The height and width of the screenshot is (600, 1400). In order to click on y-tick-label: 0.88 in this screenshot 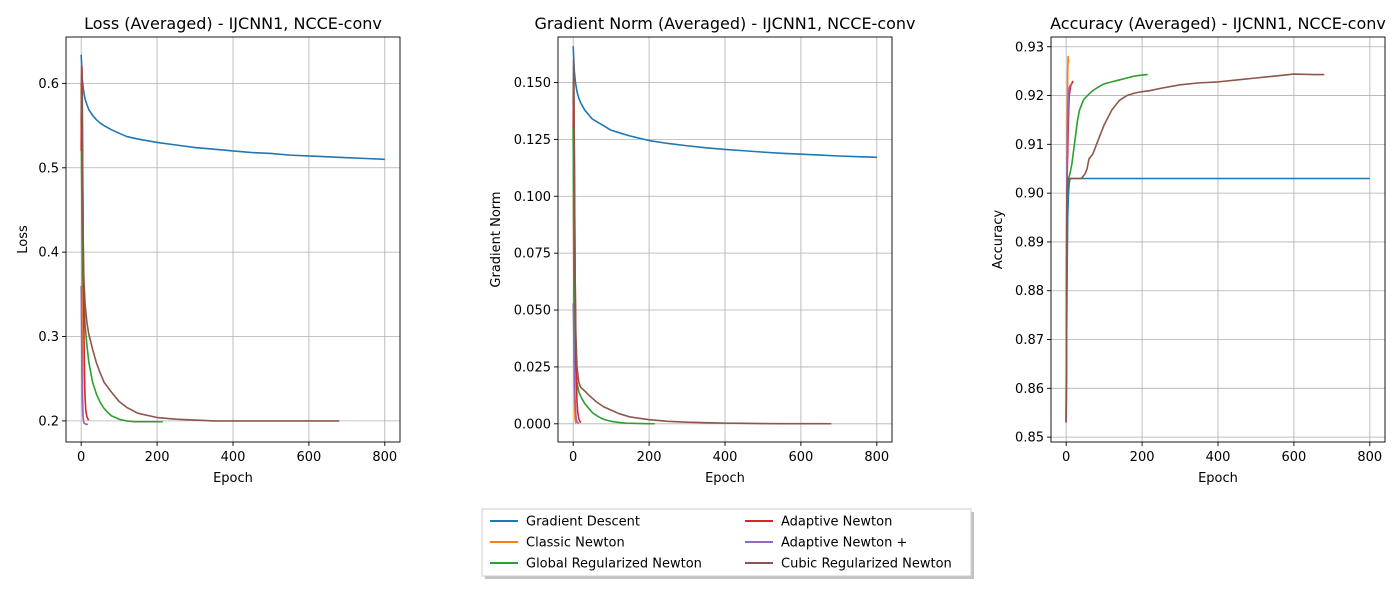, I will do `click(1029, 291)`.